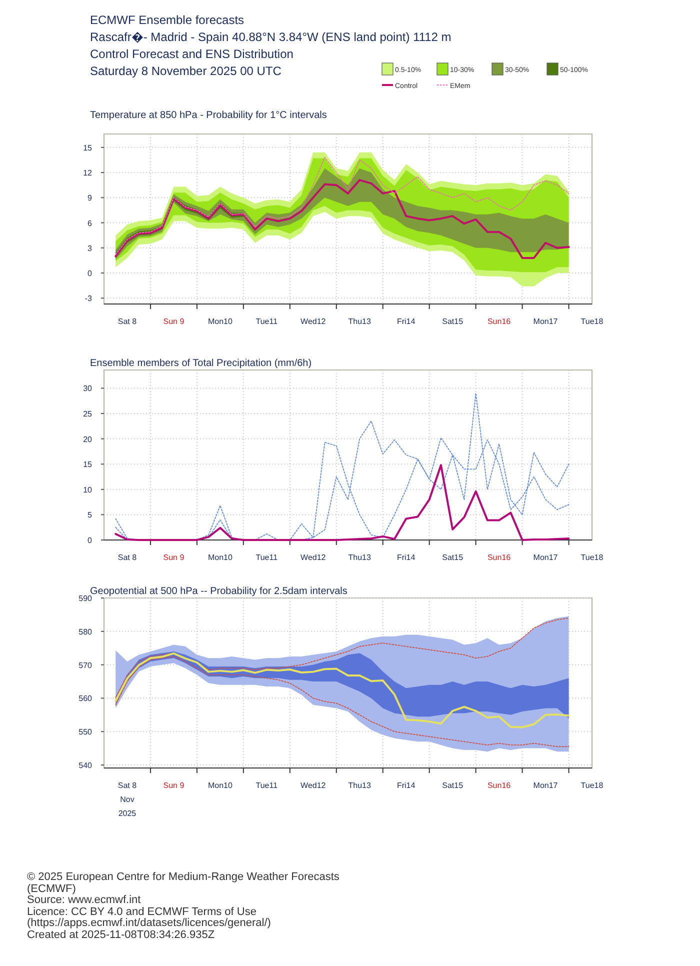 The image size is (700, 966). What do you see at coordinates (90, 198) in the screenshot?
I see `y-tick-label: 9` at bounding box center [90, 198].